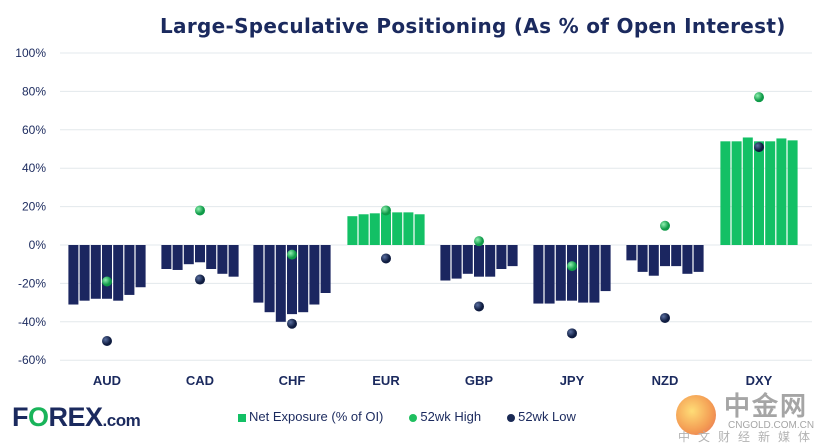  What do you see at coordinates (121, 420) in the screenshot?
I see `logo-text: .com` at bounding box center [121, 420].